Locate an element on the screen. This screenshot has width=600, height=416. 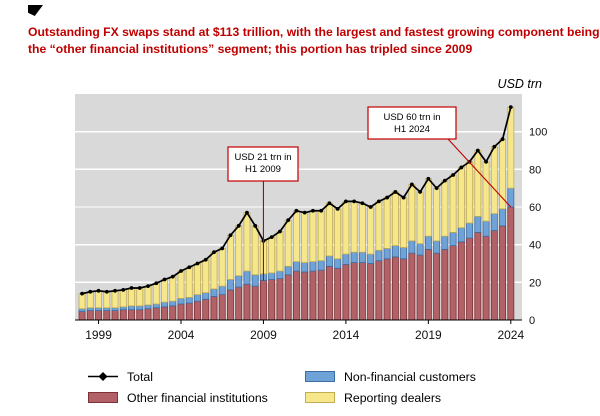
non-financial-customers-swatch is located at coordinates (320, 376).